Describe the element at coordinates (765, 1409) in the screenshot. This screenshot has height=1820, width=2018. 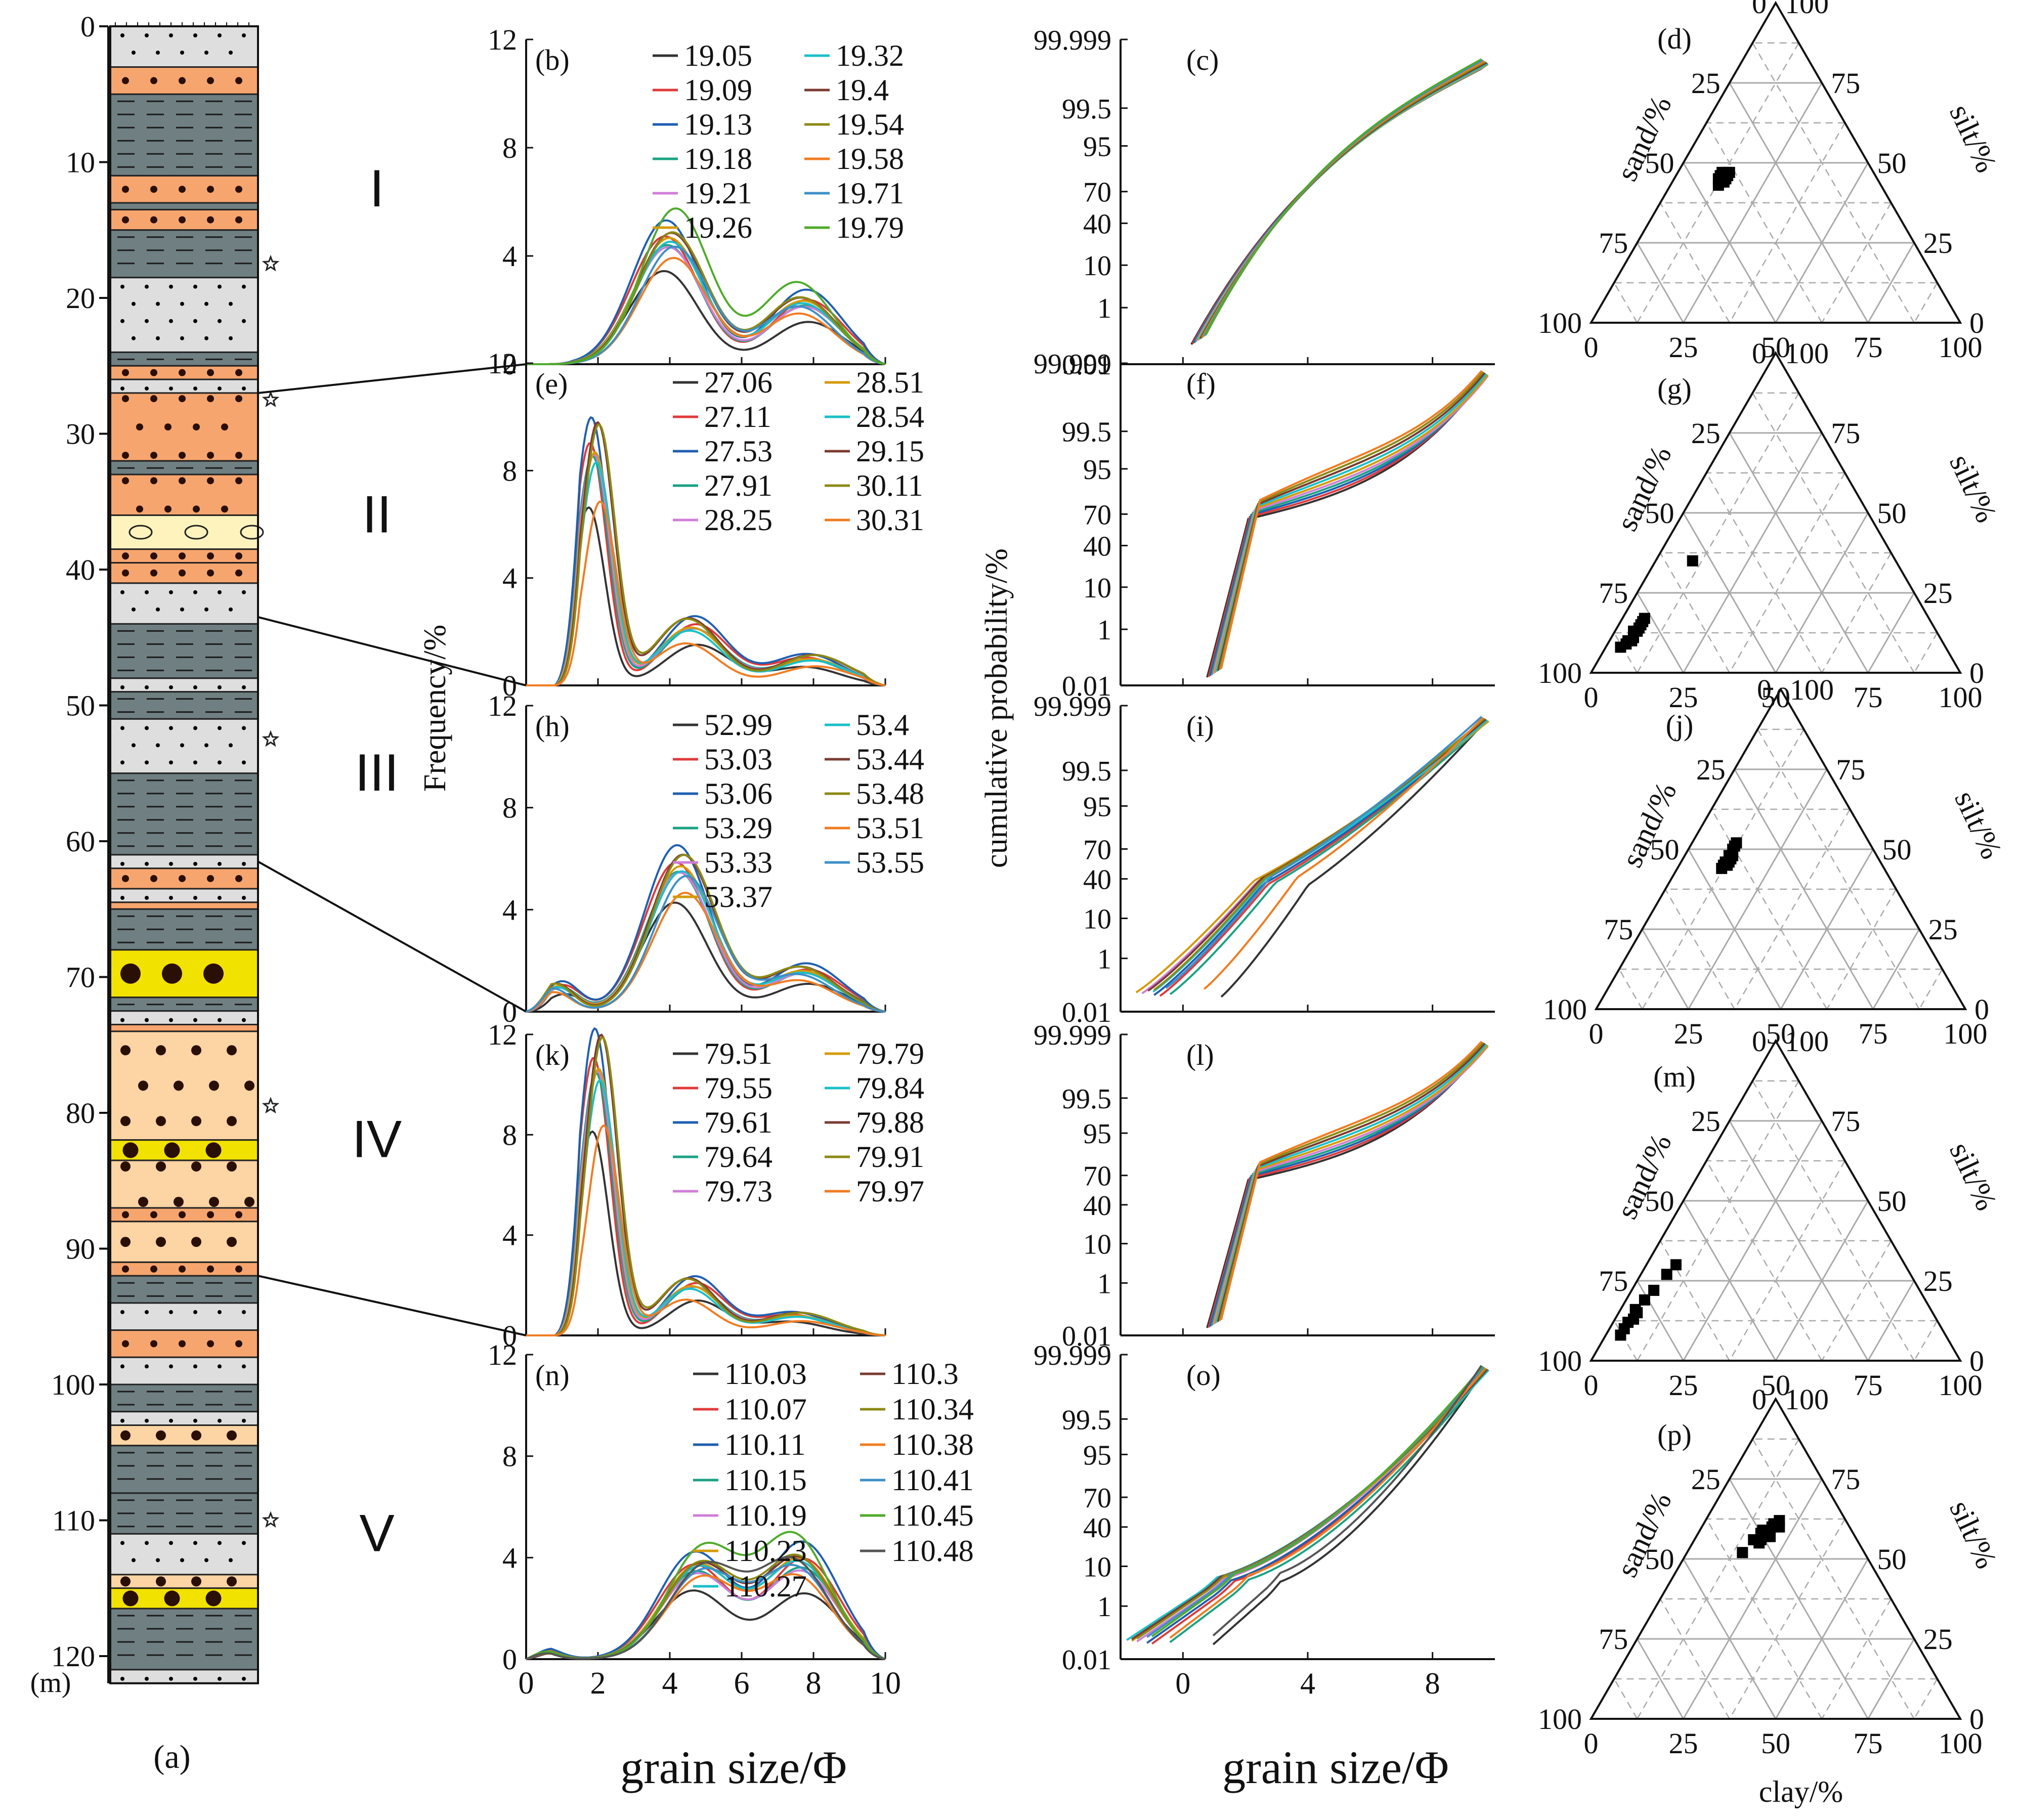
I see `legend-label: 110.07` at that location.